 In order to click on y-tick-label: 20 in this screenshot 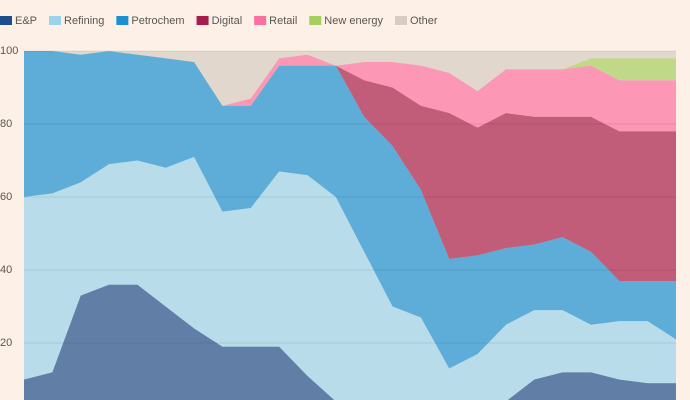, I will do `click(6, 343)`.